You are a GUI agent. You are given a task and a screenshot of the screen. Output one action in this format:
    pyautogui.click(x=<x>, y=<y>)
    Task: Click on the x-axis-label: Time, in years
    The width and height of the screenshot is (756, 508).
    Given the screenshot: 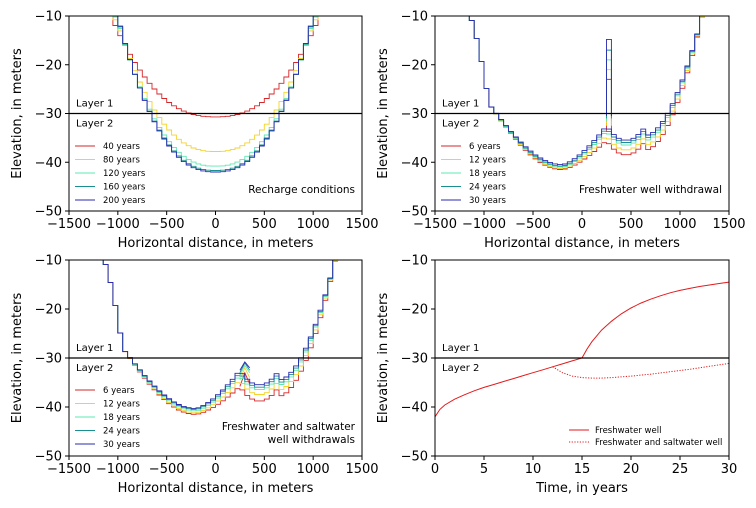 What is the action you would take?
    pyautogui.click(x=581, y=488)
    